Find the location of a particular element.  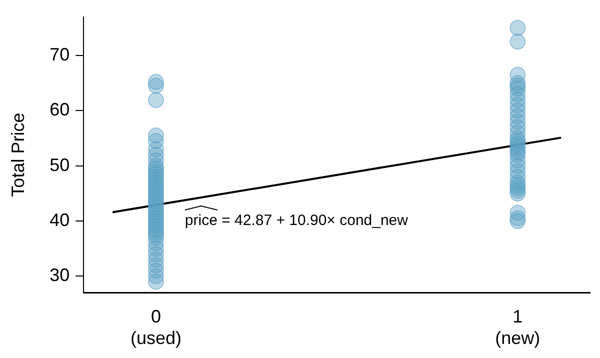

y-tick-label: 70 is located at coordinates (60, 54).